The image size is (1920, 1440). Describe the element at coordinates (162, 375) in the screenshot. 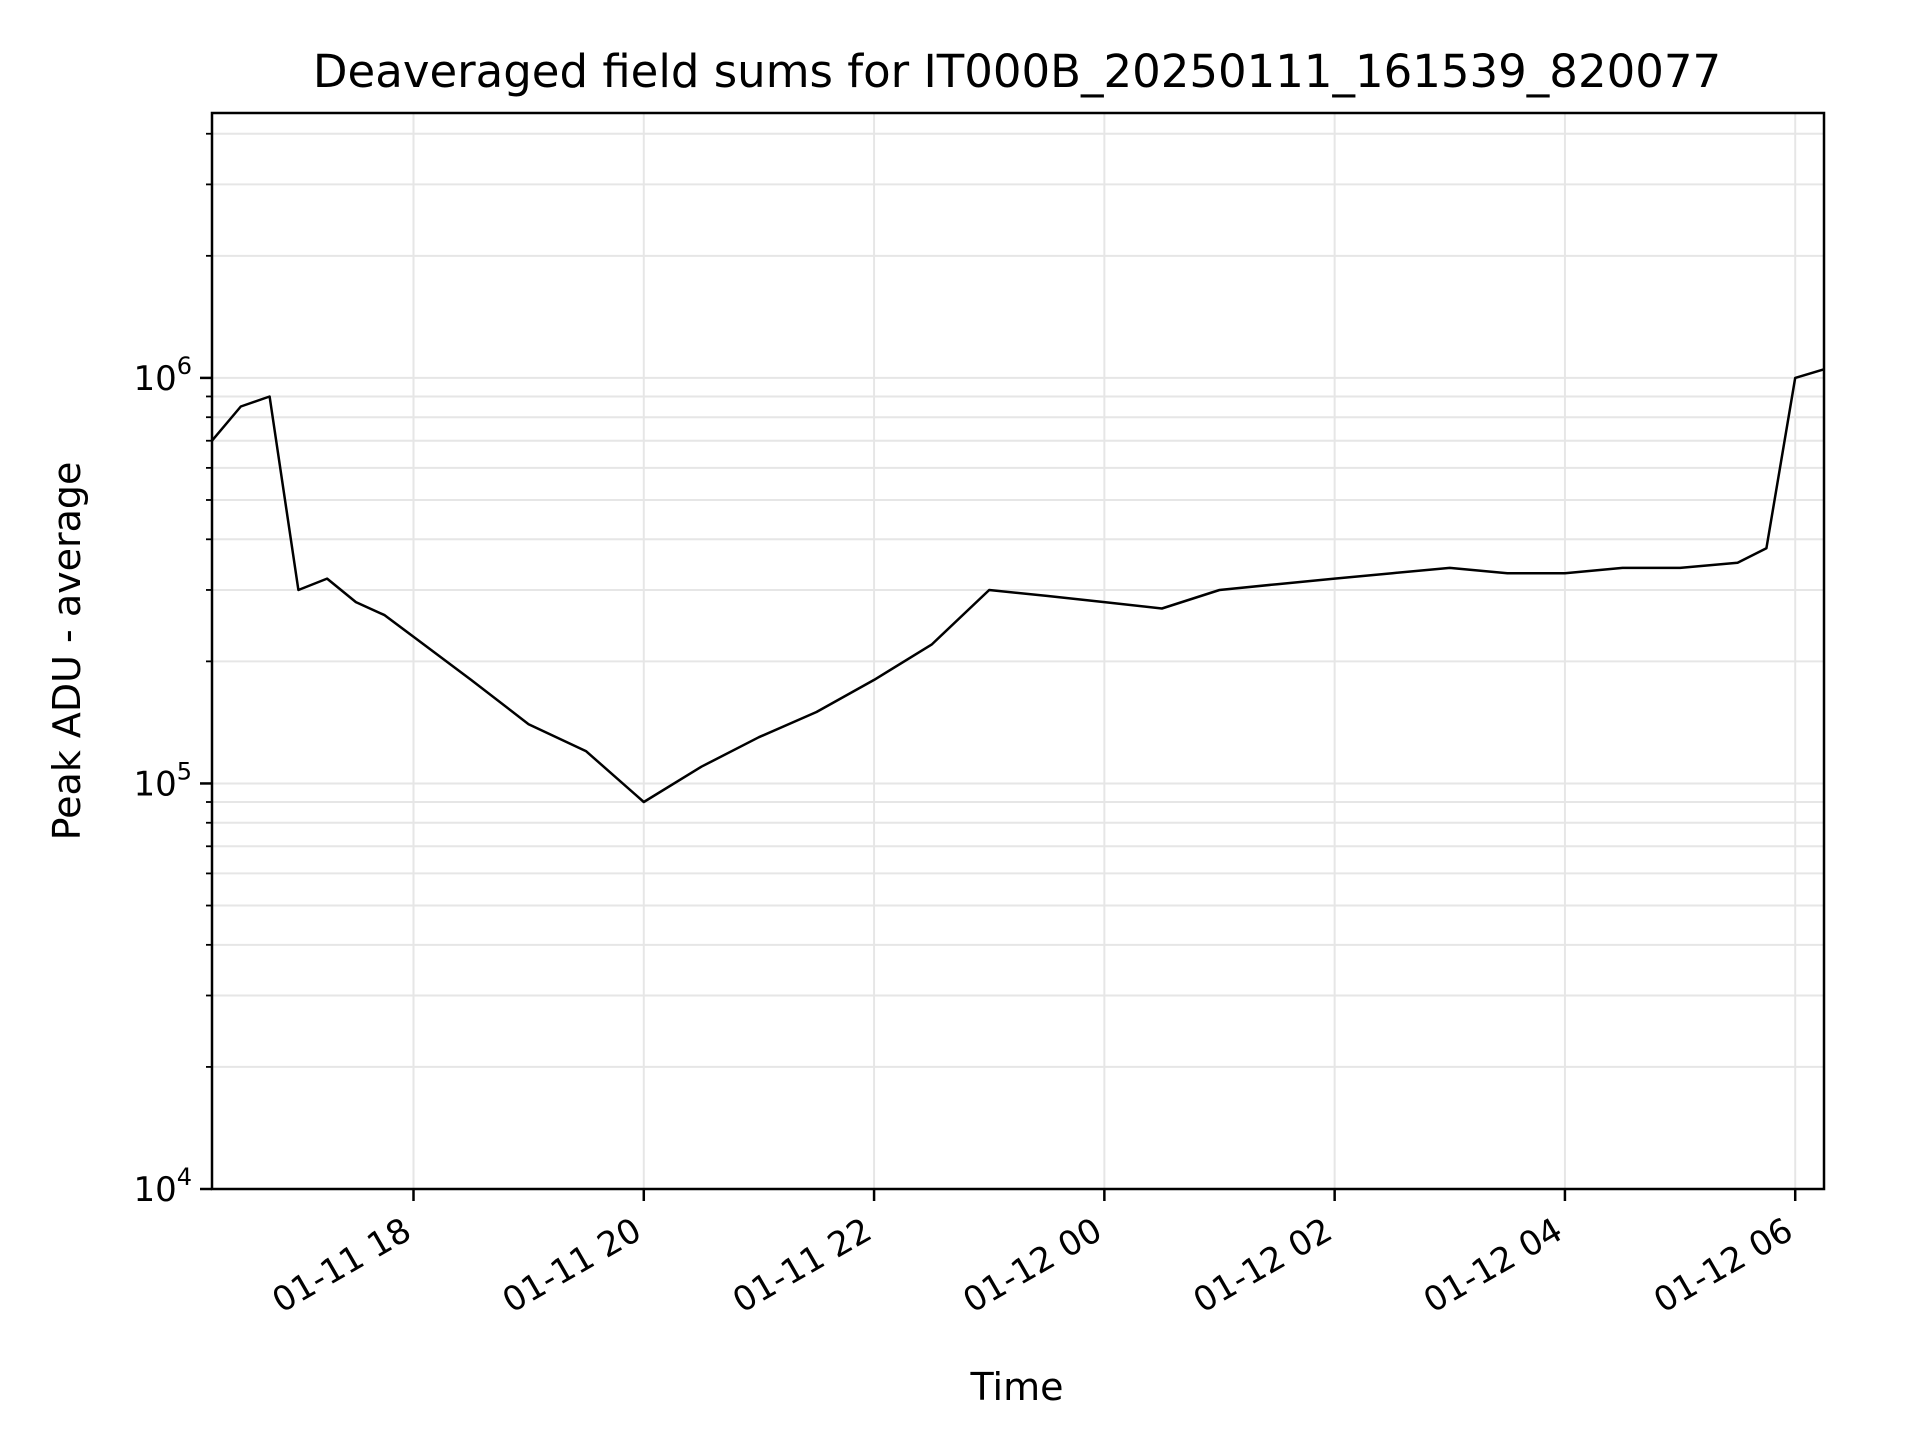

I see `y-tick-label: 10⁶` at that location.